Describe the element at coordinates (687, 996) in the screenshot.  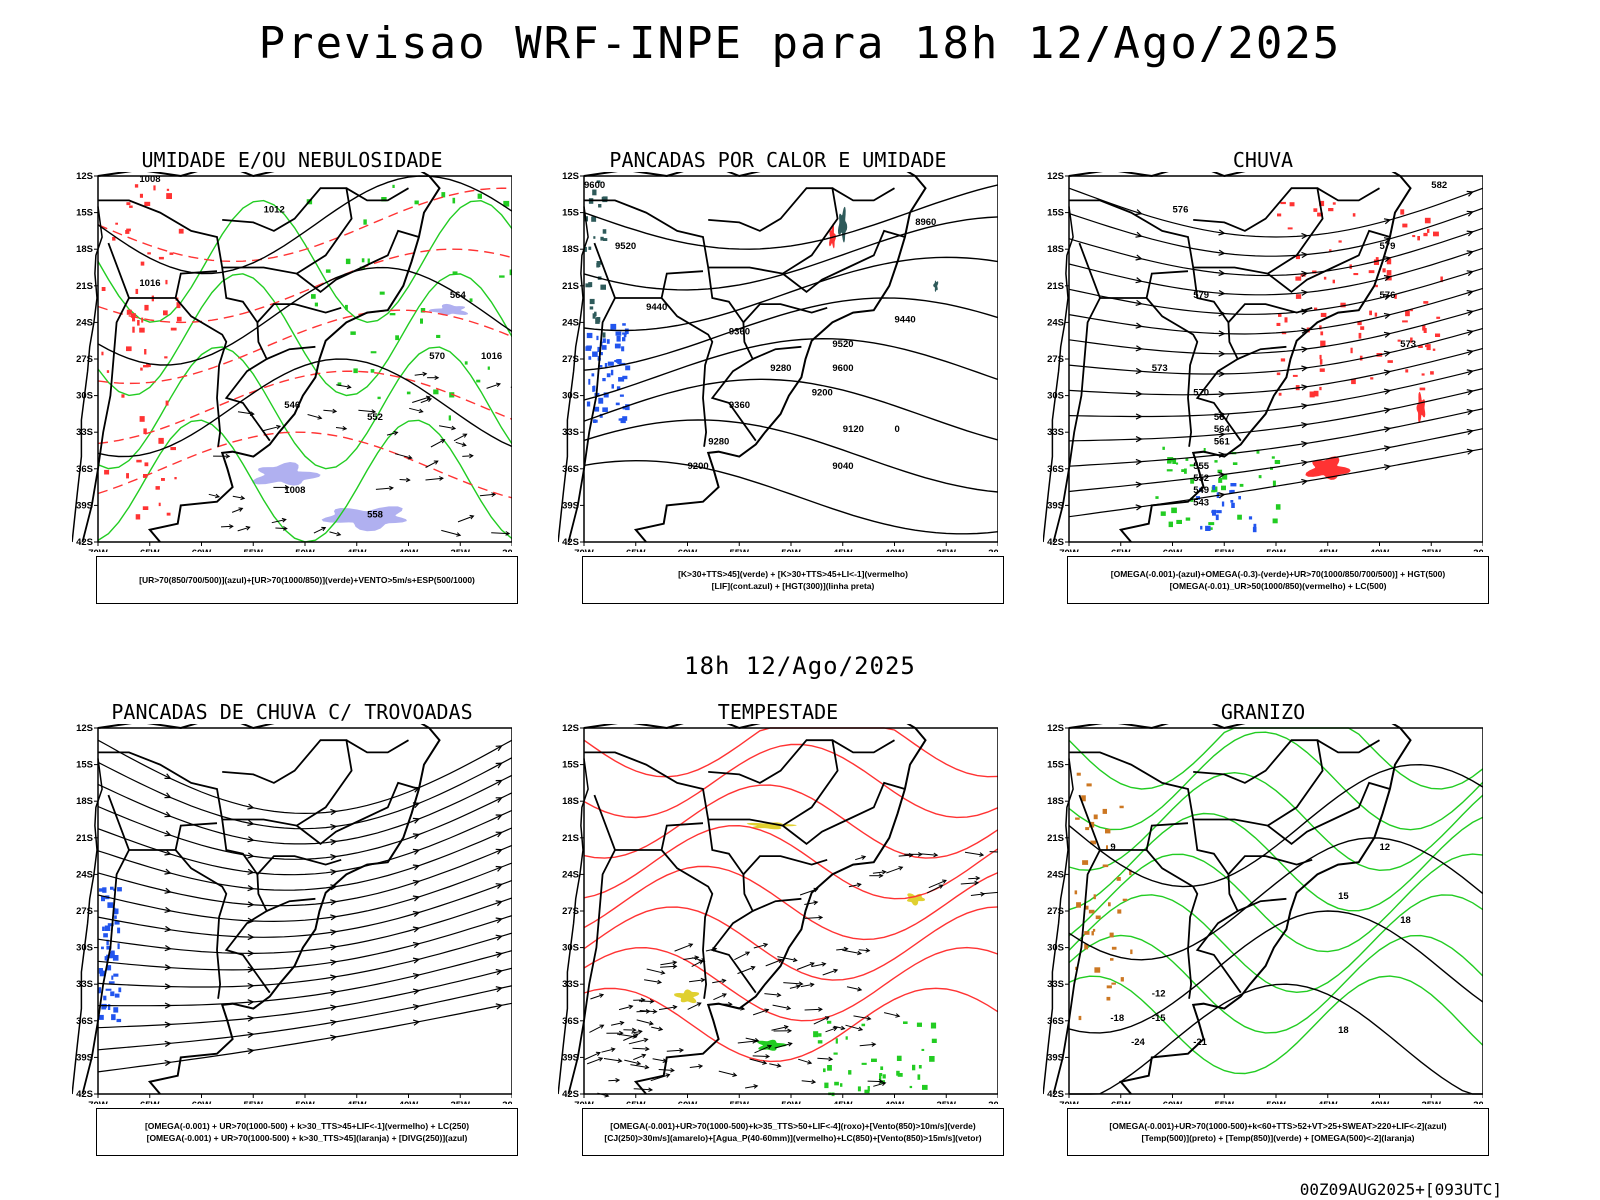
I see `jet-stream-area` at that location.